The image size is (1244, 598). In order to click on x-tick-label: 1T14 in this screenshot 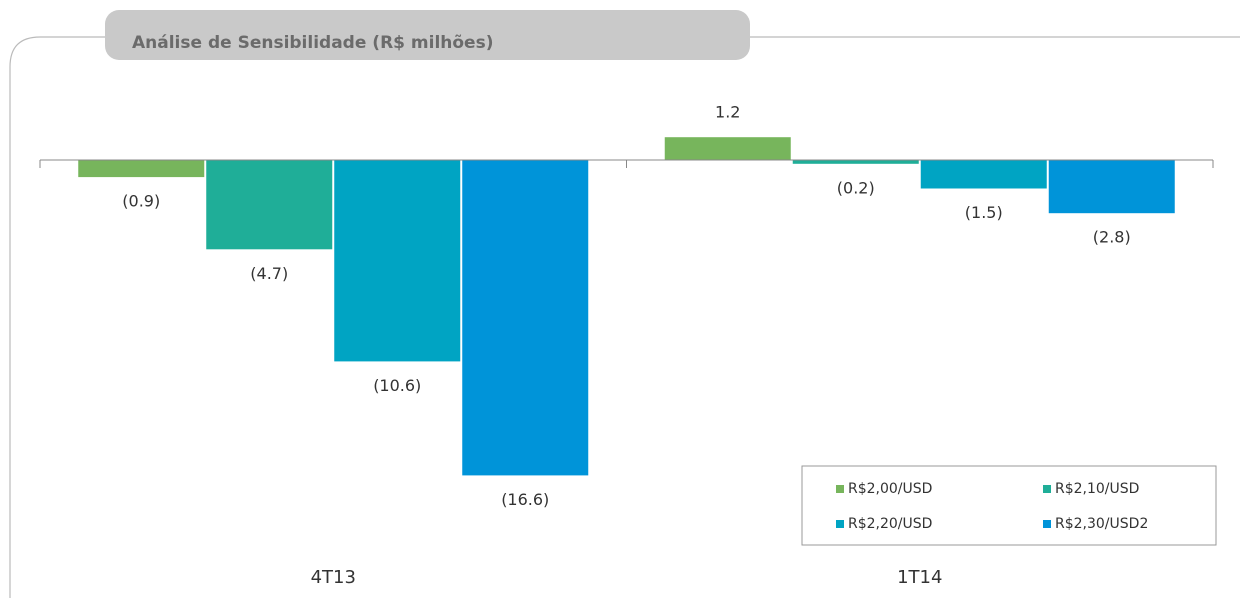, I will do `click(919, 577)`.